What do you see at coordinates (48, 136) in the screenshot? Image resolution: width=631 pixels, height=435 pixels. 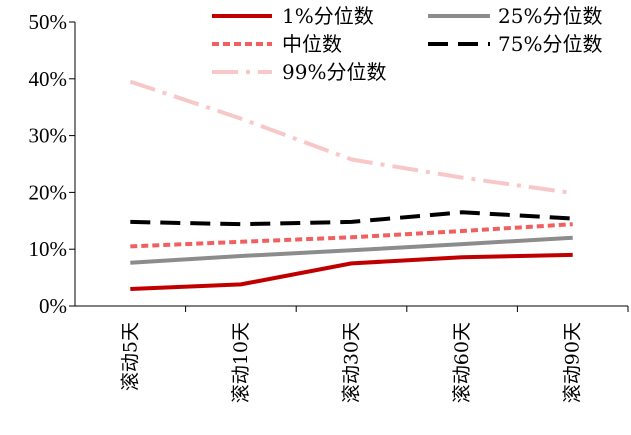 I see `y-tick-label: 30%` at bounding box center [48, 136].